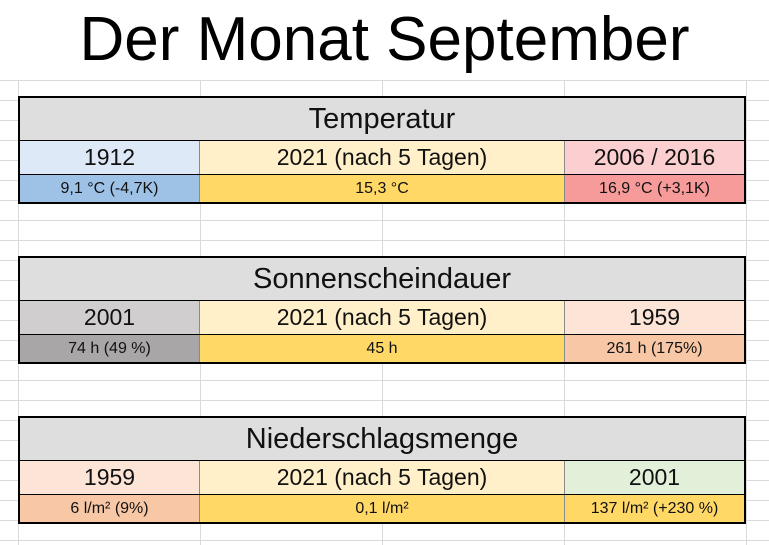 This screenshot has height=545, width=769. Describe the element at coordinates (382, 119) in the screenshot. I see `temperature-heading: Temperatur` at that location.